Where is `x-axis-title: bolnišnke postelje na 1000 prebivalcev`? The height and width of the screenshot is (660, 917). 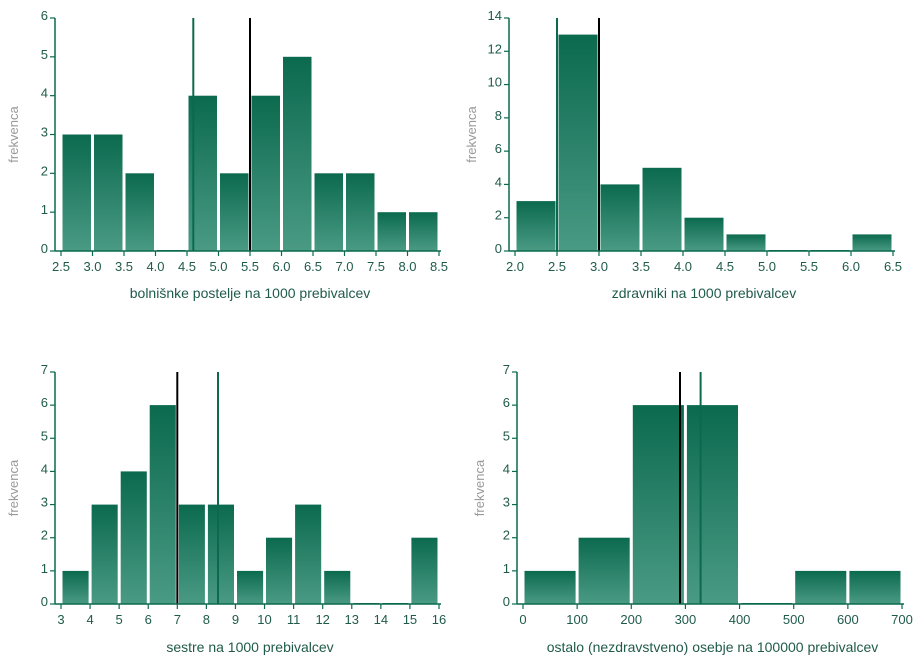 x-axis-title: bolnišnke postelje na 1000 prebivalcev is located at coordinates (250, 293).